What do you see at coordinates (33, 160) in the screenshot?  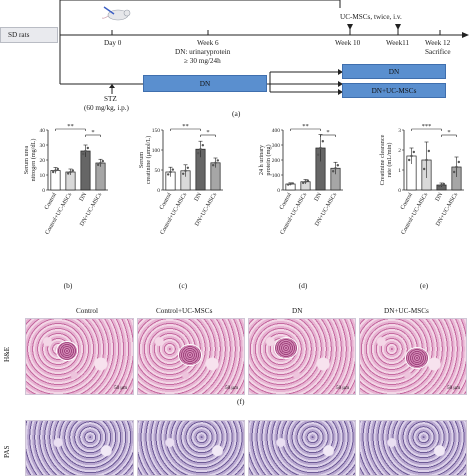 I see `y-axis-label: nitrogen (mg/dL)` at bounding box center [33, 160].